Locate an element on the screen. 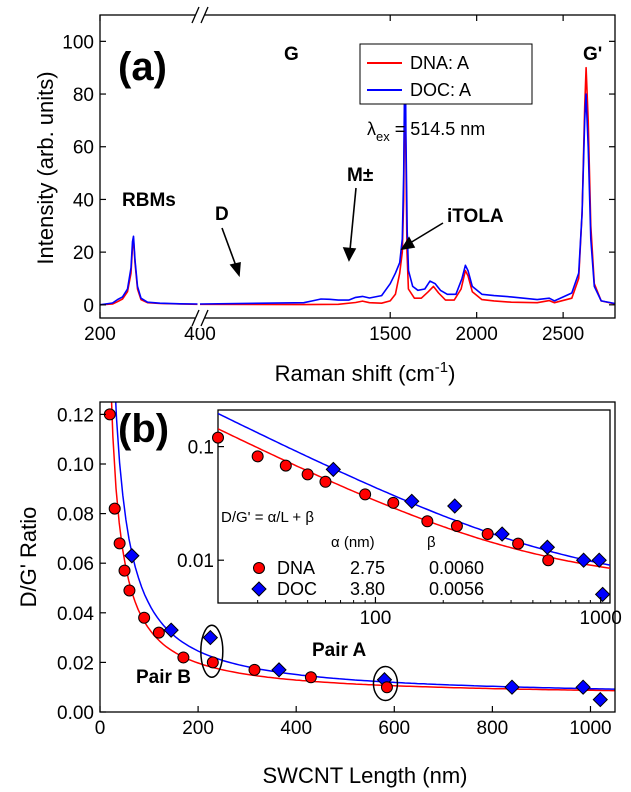 The image size is (631, 792). panel-a-ylabel: Intensity (arb. units) is located at coordinates (45, 167).